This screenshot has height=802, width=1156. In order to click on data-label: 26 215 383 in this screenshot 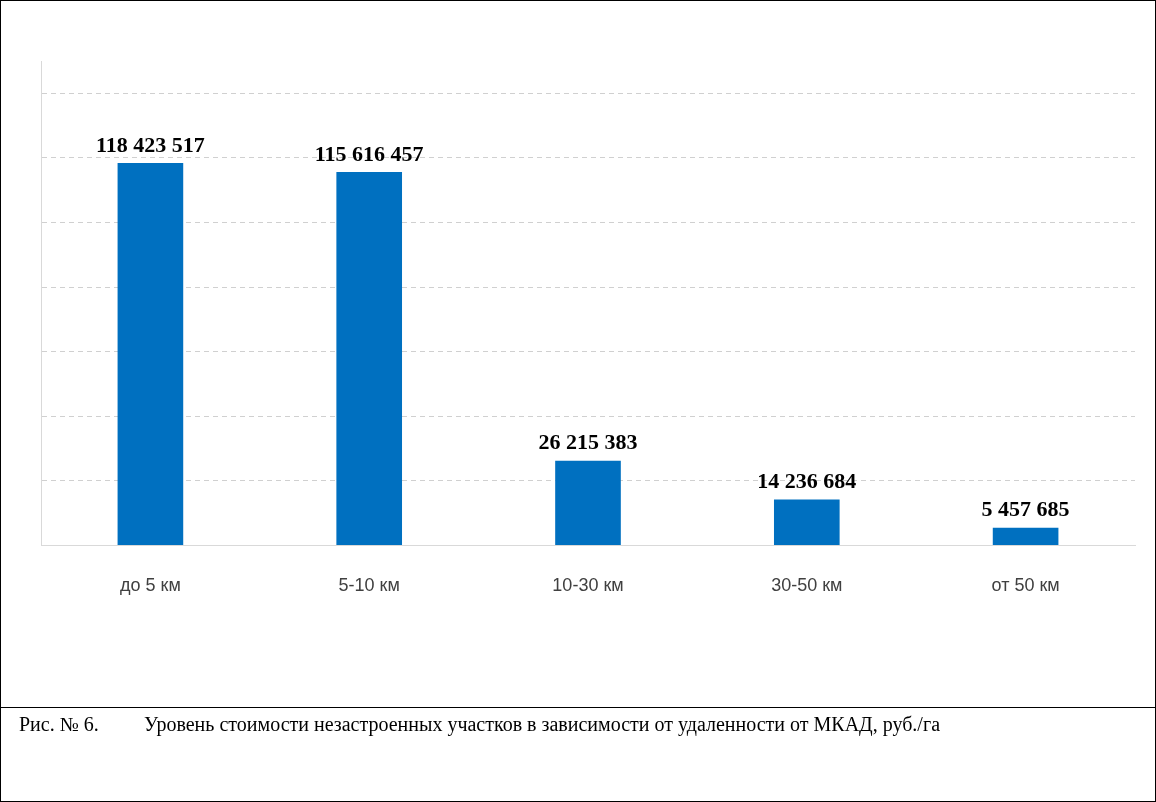, I will do `click(588, 442)`.